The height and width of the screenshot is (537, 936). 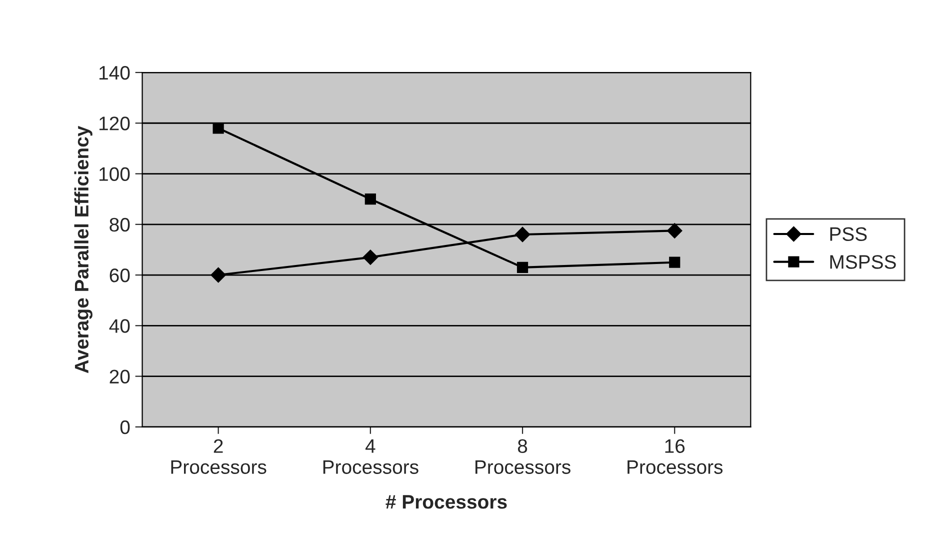 What do you see at coordinates (446, 502) in the screenshot?
I see `x-axis-title: # Processors` at bounding box center [446, 502].